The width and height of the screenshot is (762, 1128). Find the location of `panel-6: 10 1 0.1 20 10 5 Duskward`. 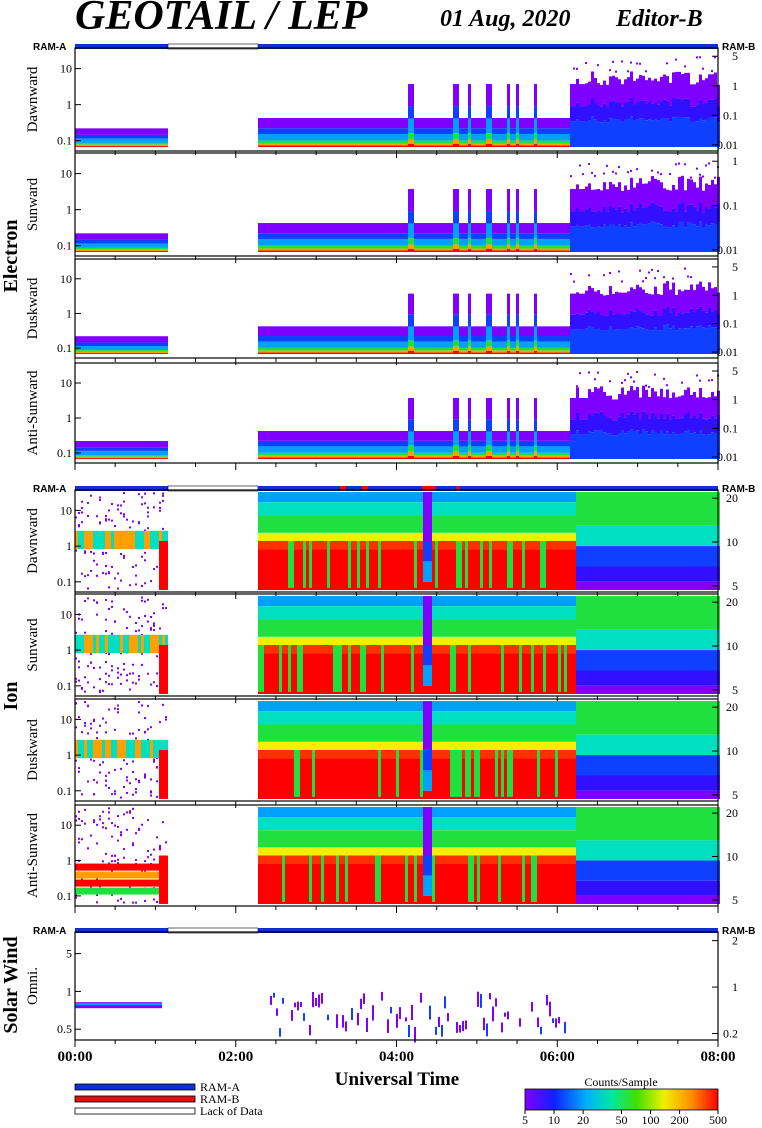

panel-6: 10 1 0.1 20 10 5 Duskward is located at coordinates (381, 753).